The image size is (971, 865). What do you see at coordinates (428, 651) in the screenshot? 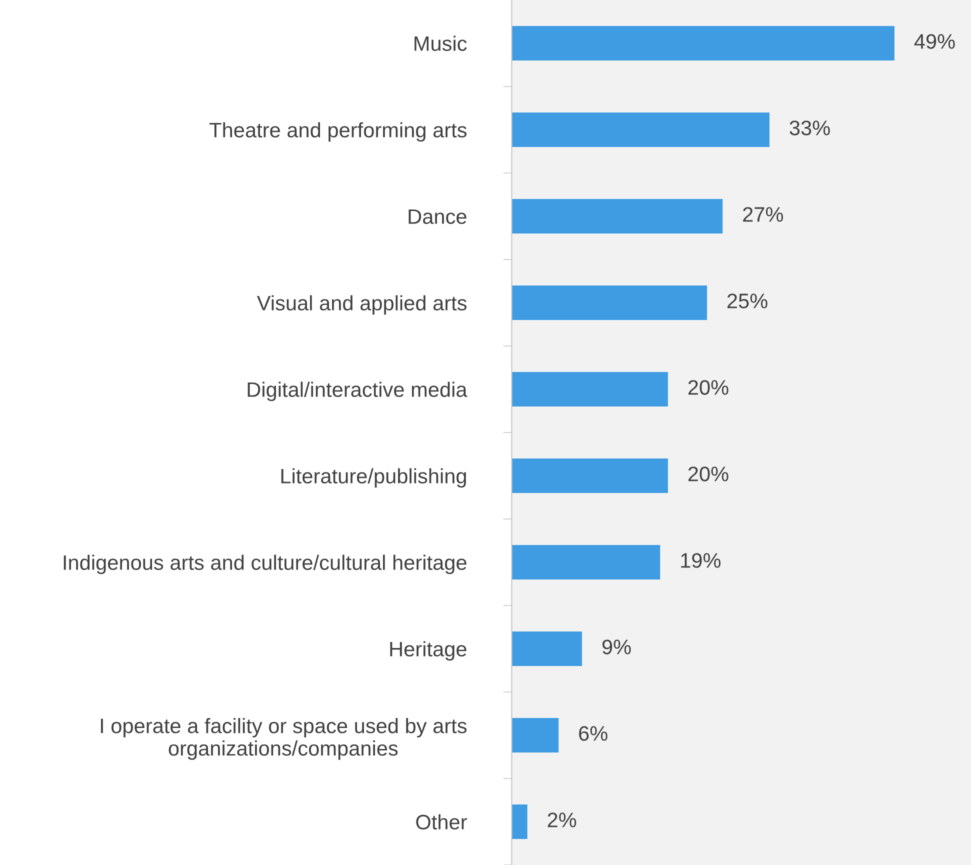
I see `y-tick-label: Heritage` at bounding box center [428, 651].